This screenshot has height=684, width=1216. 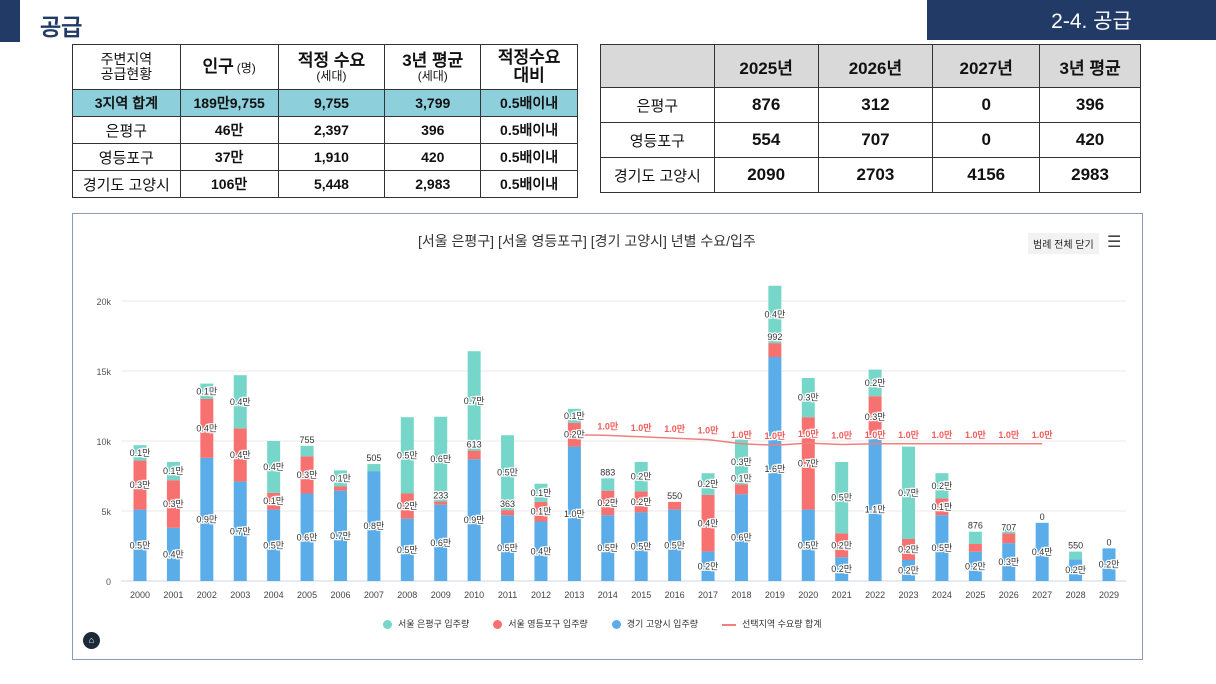 I want to click on home-logo-icon: ⌂, so click(x=91, y=640).